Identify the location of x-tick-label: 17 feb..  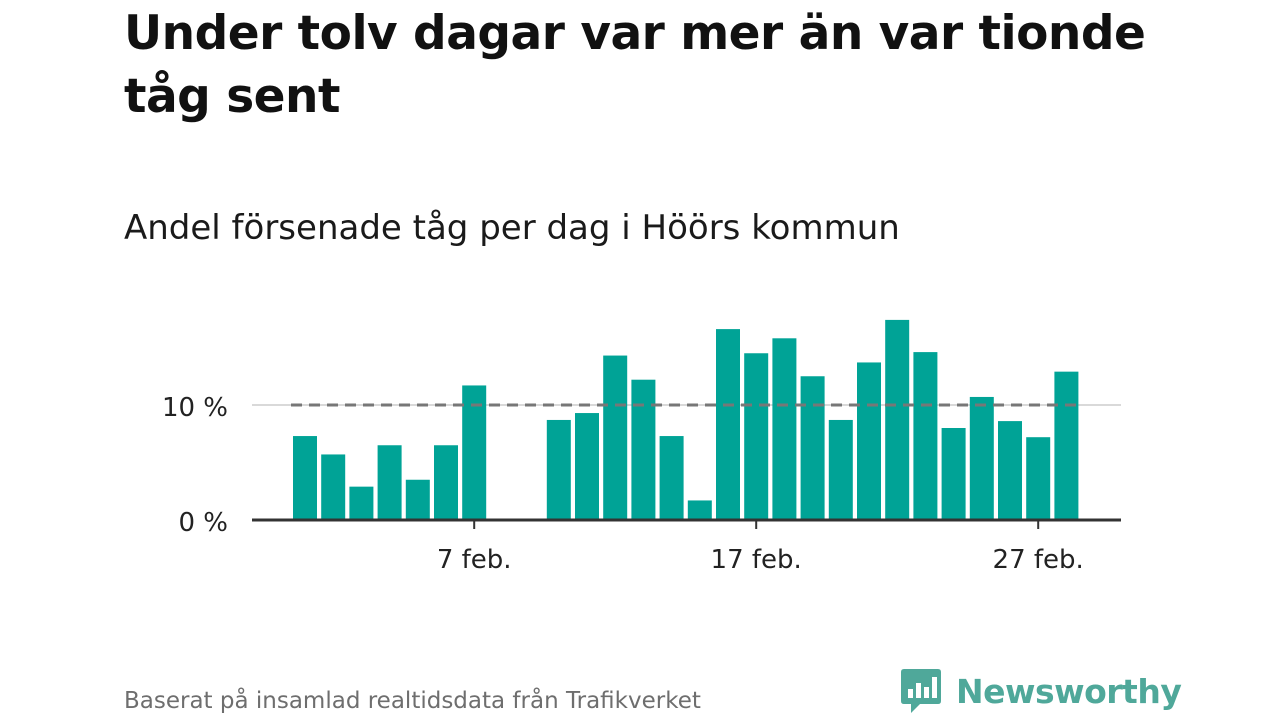
(756, 560).